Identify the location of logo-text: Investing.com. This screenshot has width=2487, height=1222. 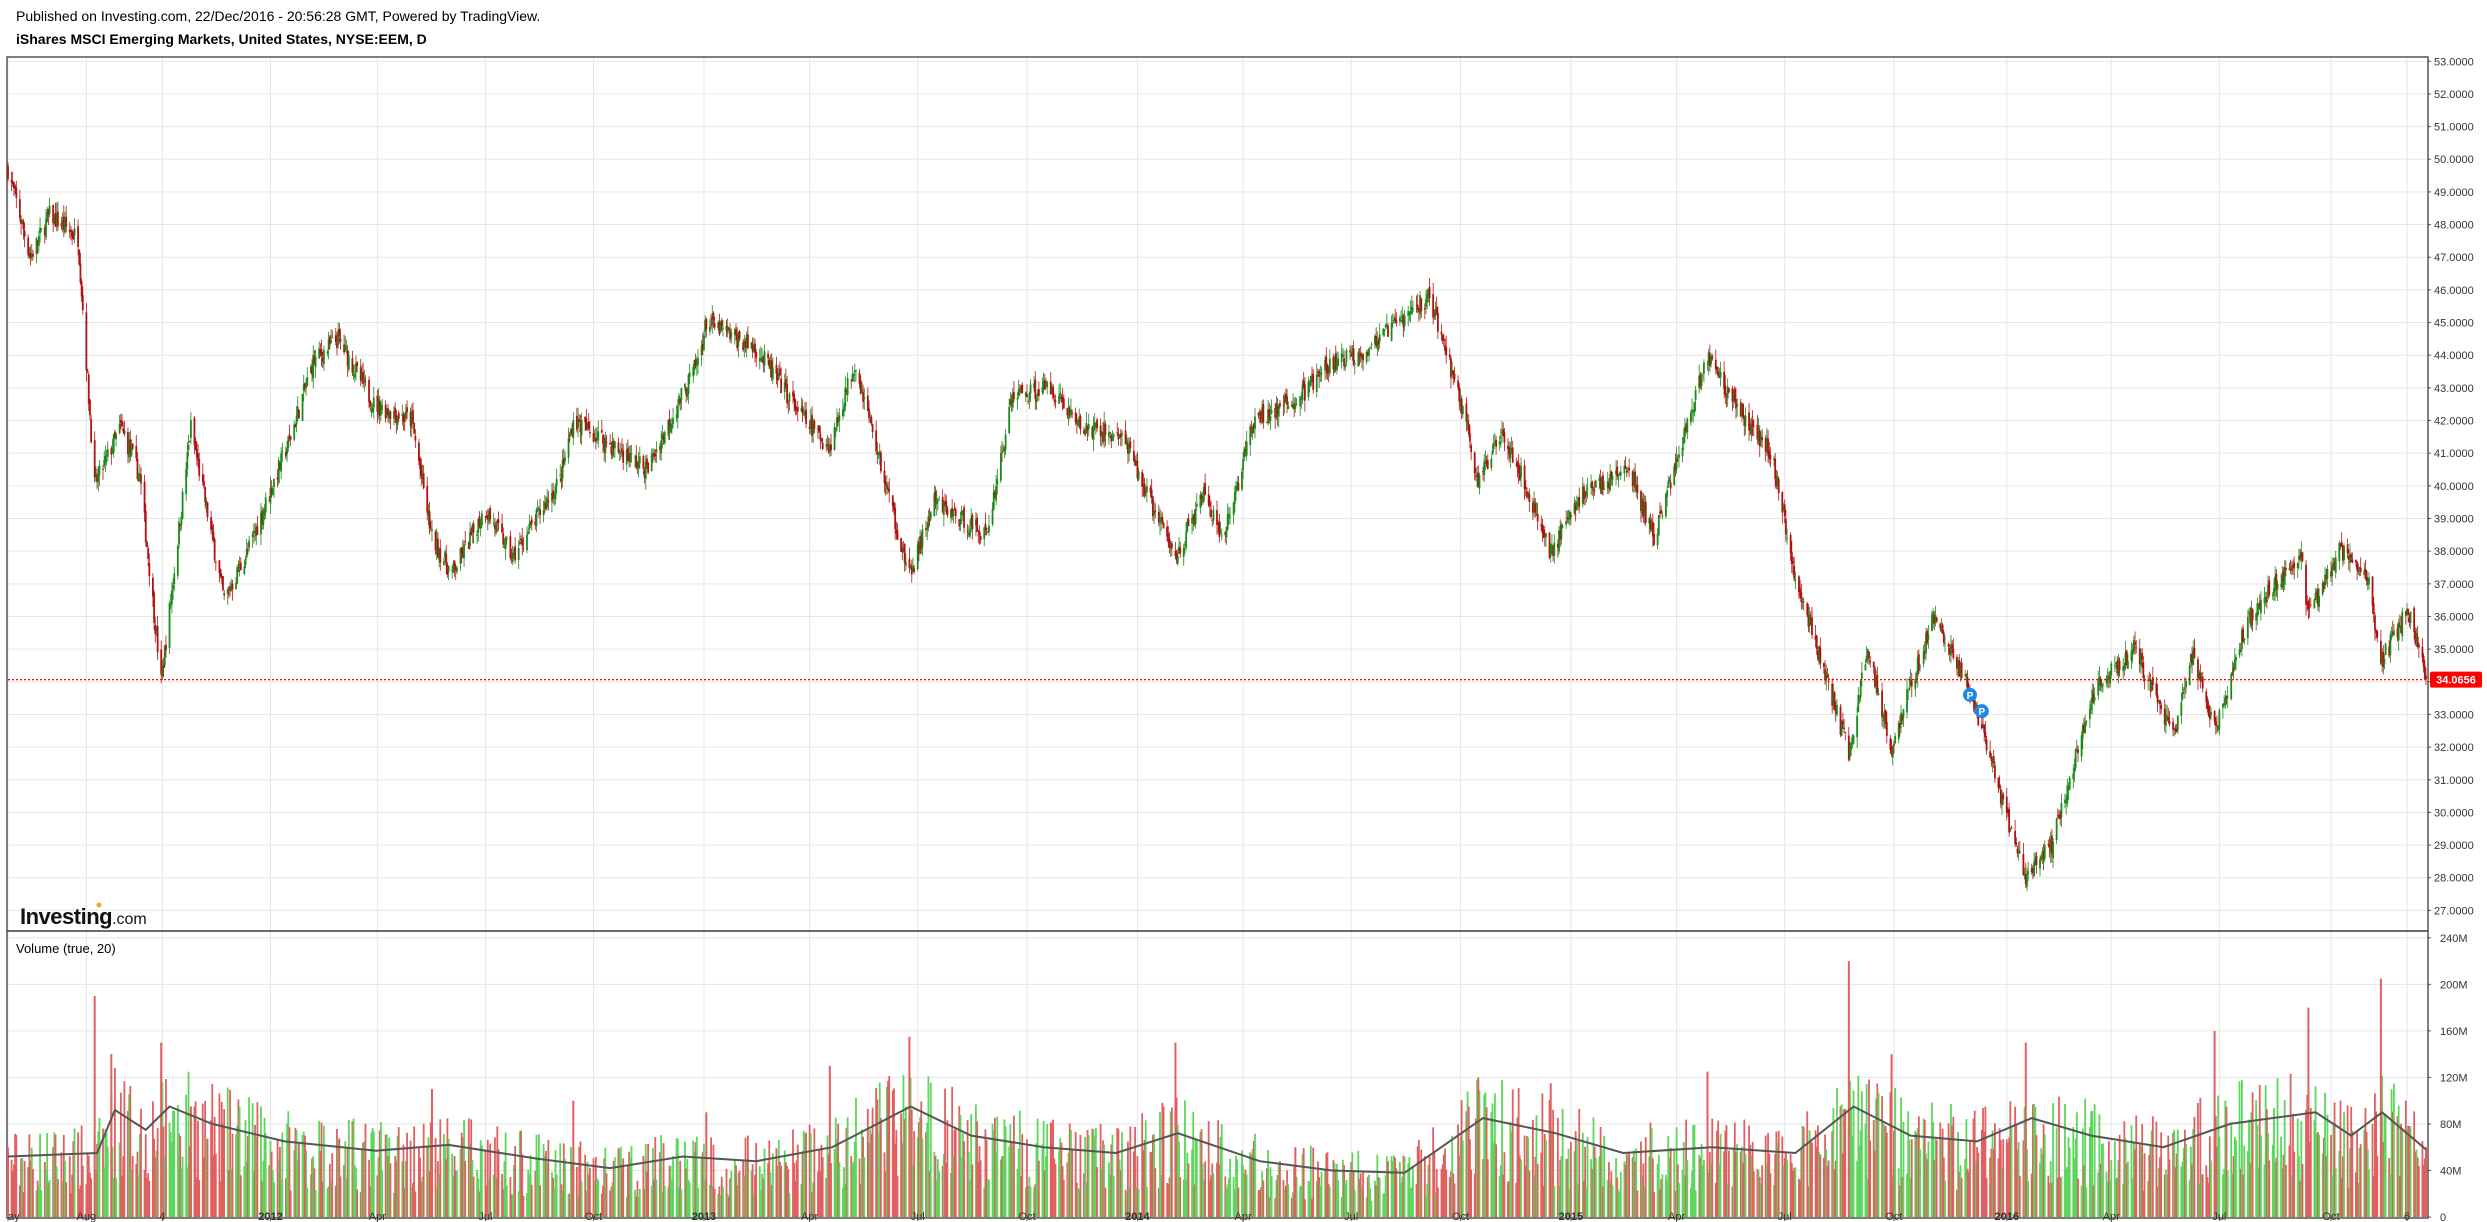
(83, 916).